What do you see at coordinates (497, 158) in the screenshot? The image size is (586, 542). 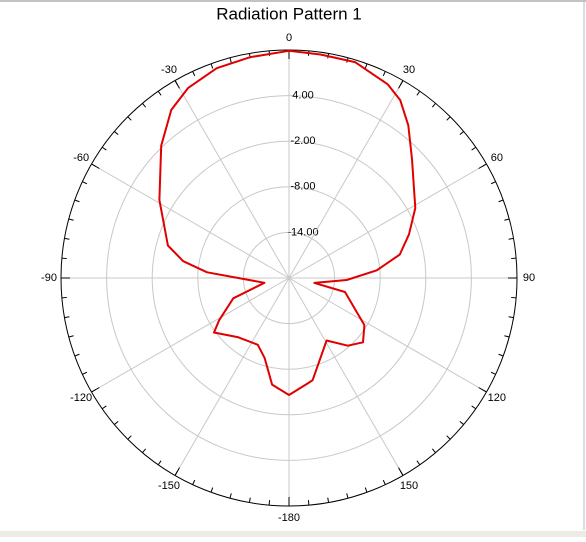 I see `theta-tick-label: 60` at bounding box center [497, 158].